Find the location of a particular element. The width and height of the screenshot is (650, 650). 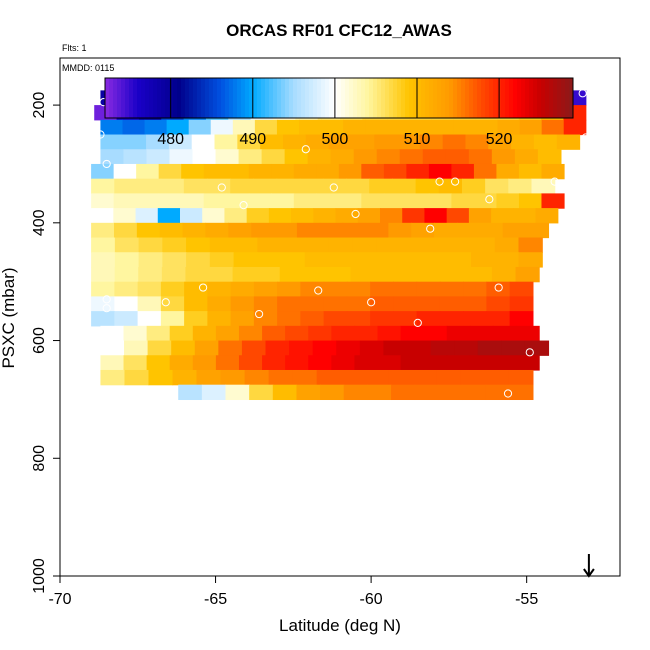

x-tick-label: -70 is located at coordinates (59, 599).